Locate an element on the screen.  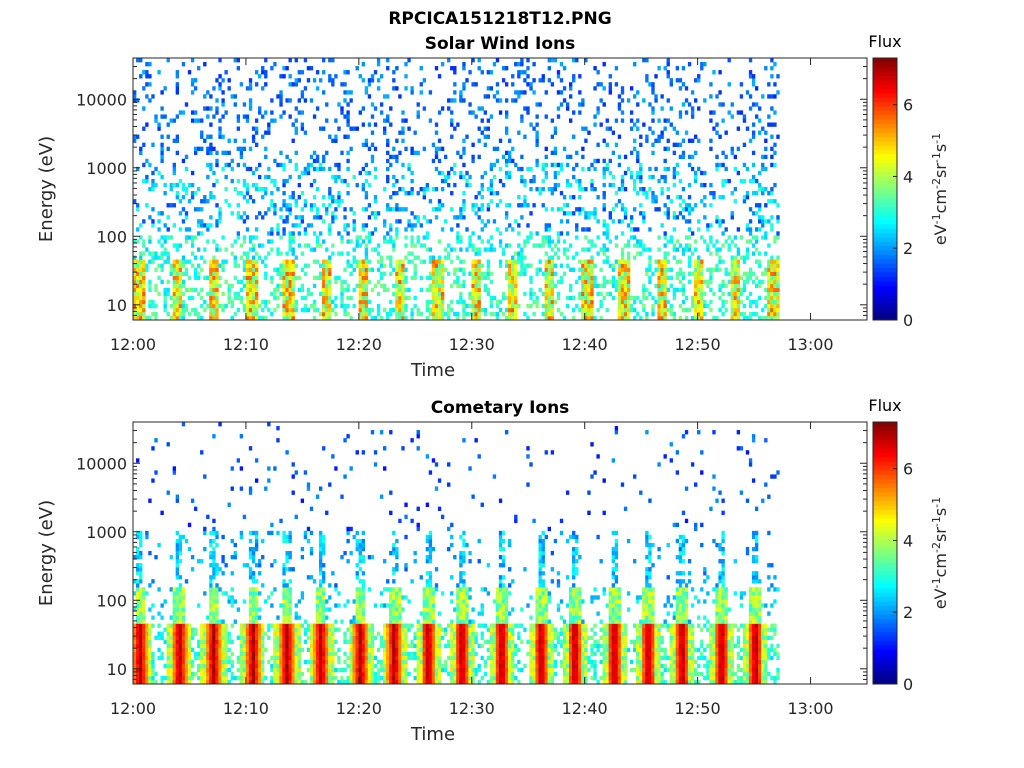
colorbar-unit-label: eV-1cm-2sr-1s-1 is located at coordinates (940, 189).